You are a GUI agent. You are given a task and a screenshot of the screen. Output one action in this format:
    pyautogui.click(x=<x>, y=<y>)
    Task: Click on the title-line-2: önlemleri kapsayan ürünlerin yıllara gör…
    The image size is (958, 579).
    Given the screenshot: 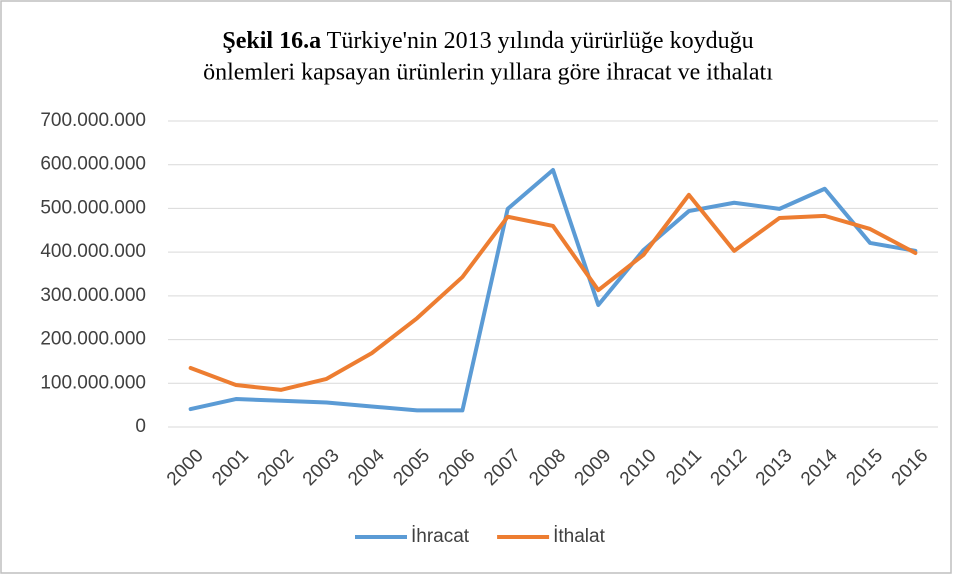 What is the action you would take?
    pyautogui.click(x=488, y=73)
    